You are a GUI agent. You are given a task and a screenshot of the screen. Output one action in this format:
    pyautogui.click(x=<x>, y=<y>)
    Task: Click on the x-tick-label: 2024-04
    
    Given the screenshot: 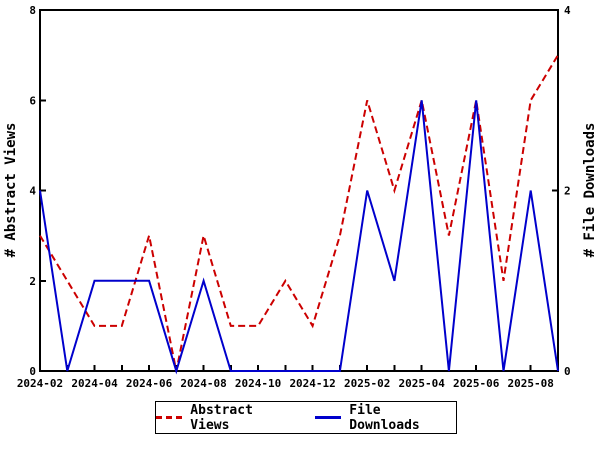 What is the action you would take?
    pyautogui.click(x=94, y=383)
    